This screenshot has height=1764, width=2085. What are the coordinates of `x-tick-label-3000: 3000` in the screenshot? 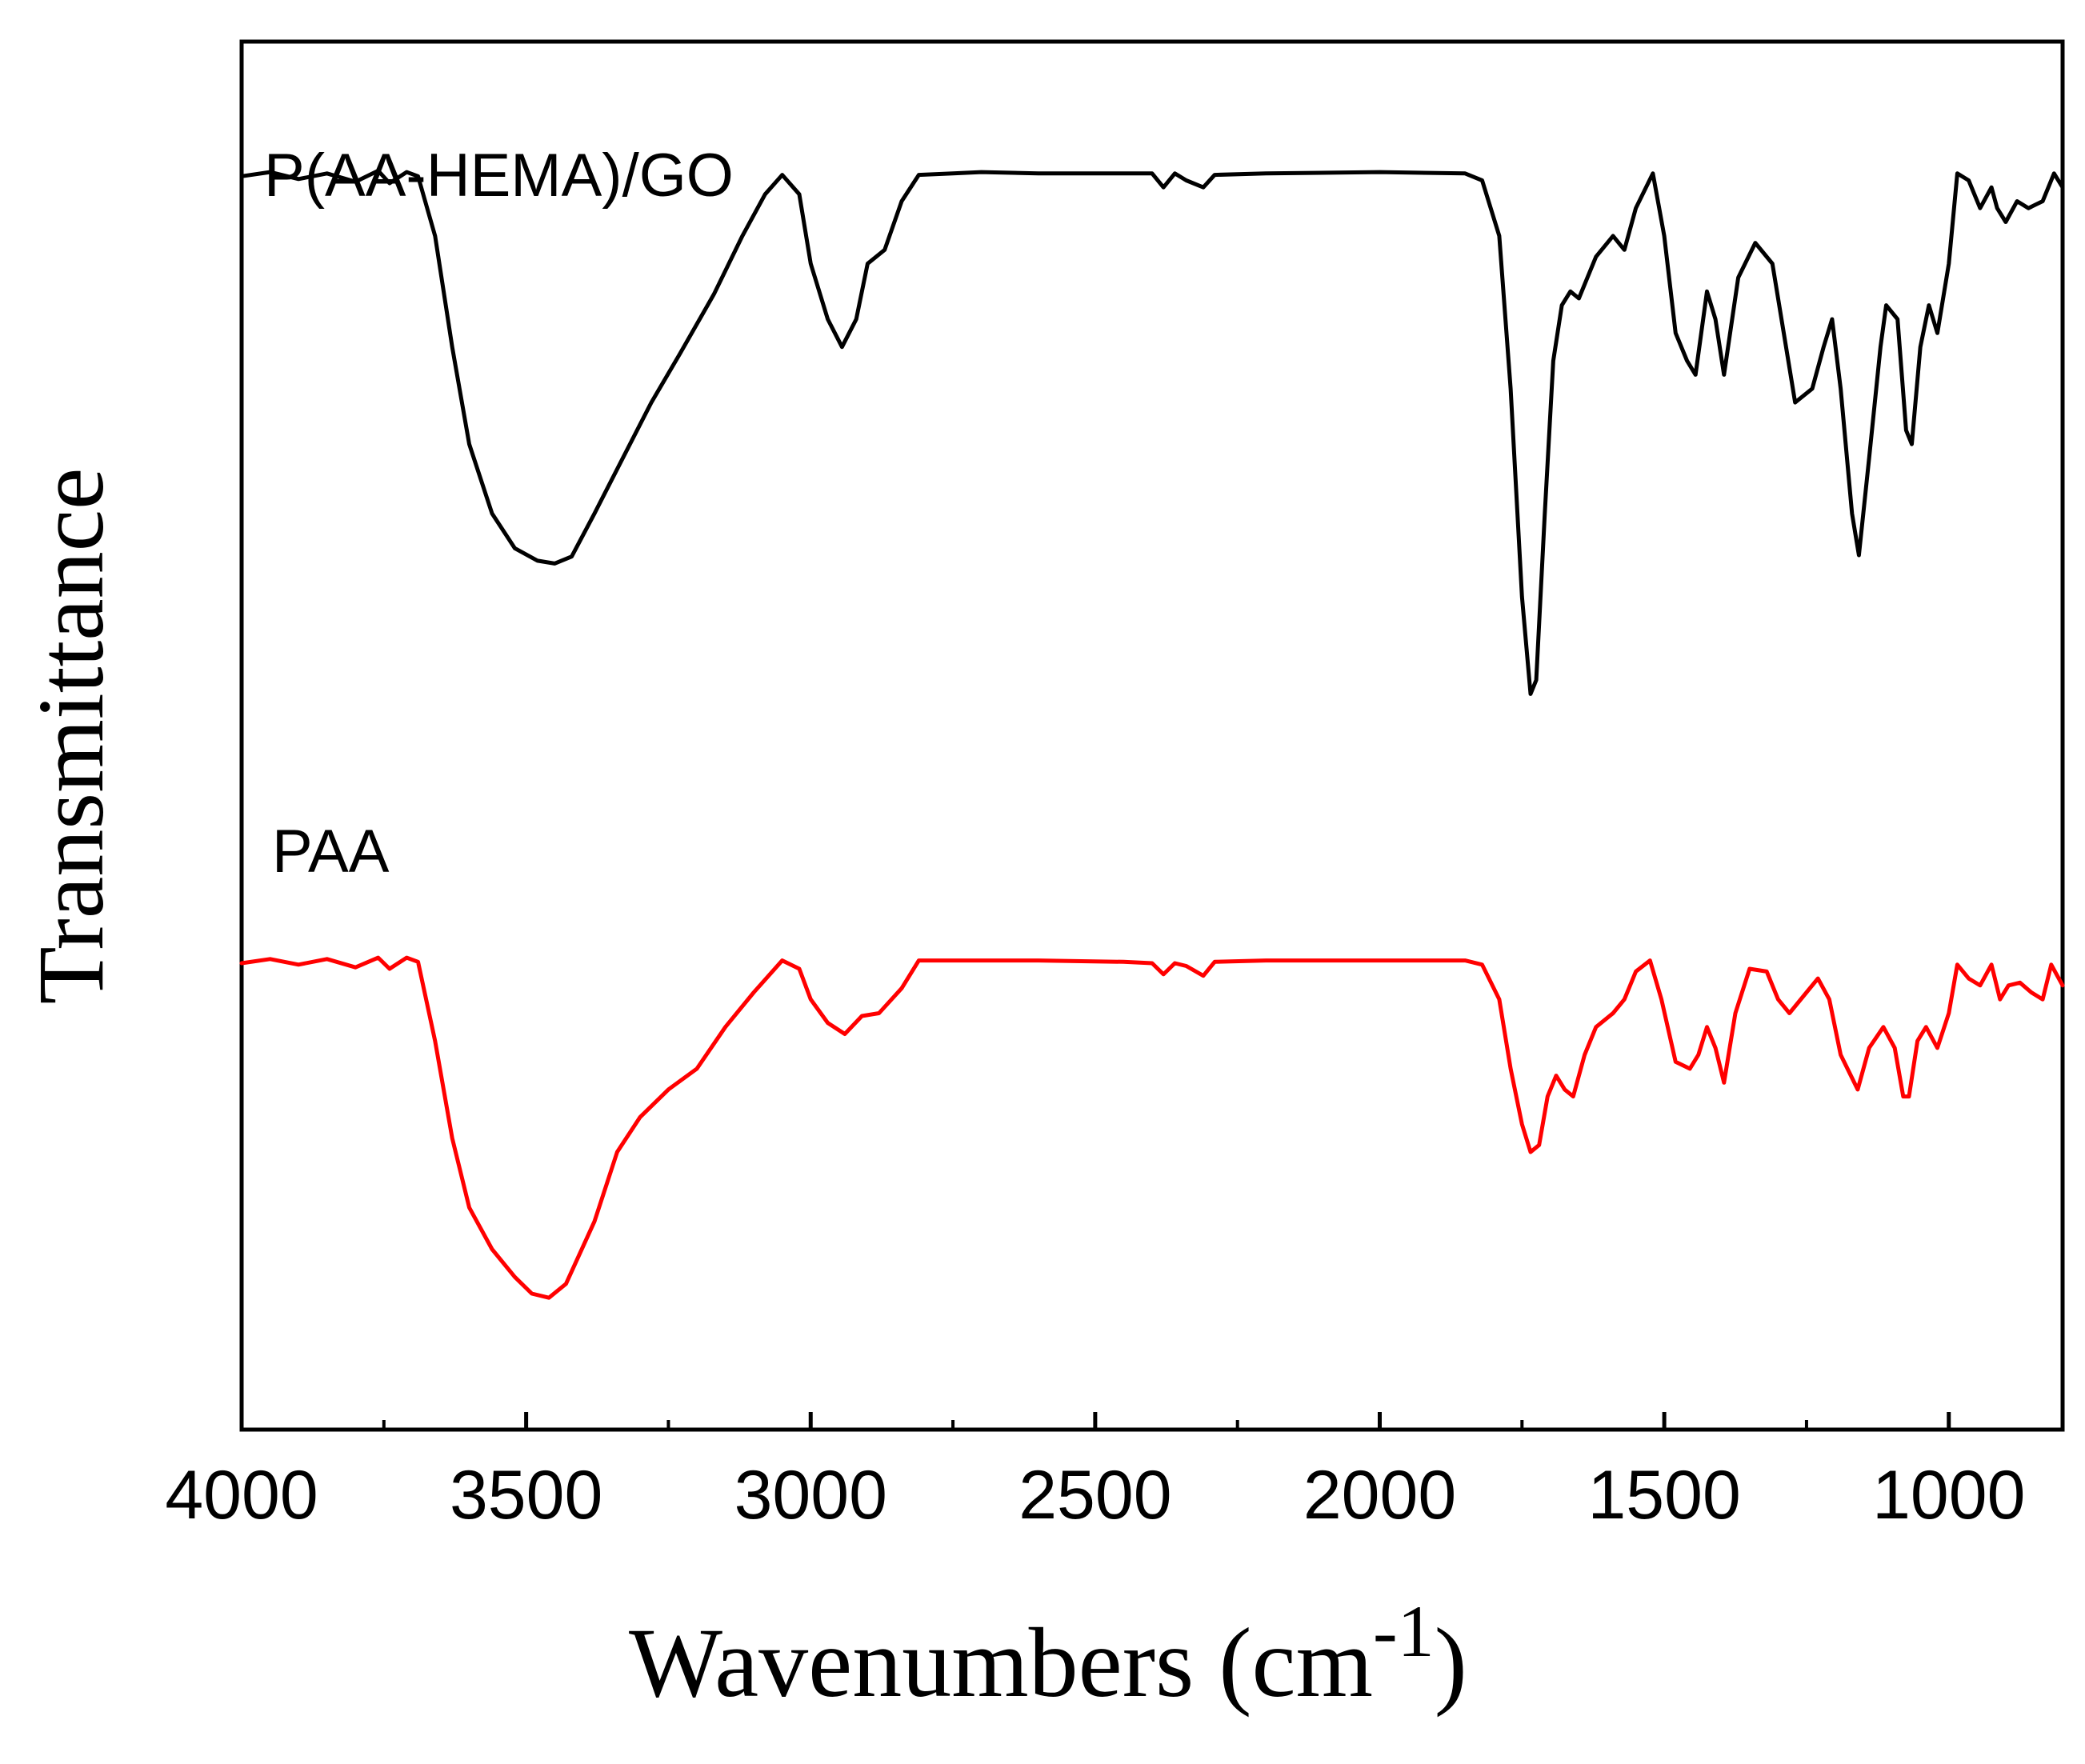 It's located at (811, 1495).